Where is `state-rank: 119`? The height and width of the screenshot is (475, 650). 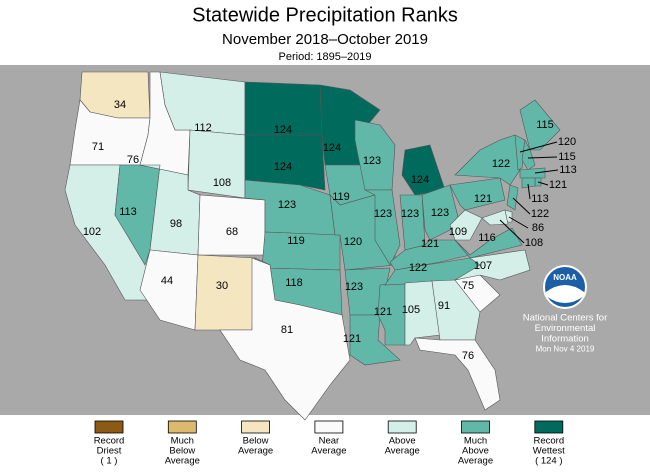
state-rank: 119 is located at coordinates (341, 197).